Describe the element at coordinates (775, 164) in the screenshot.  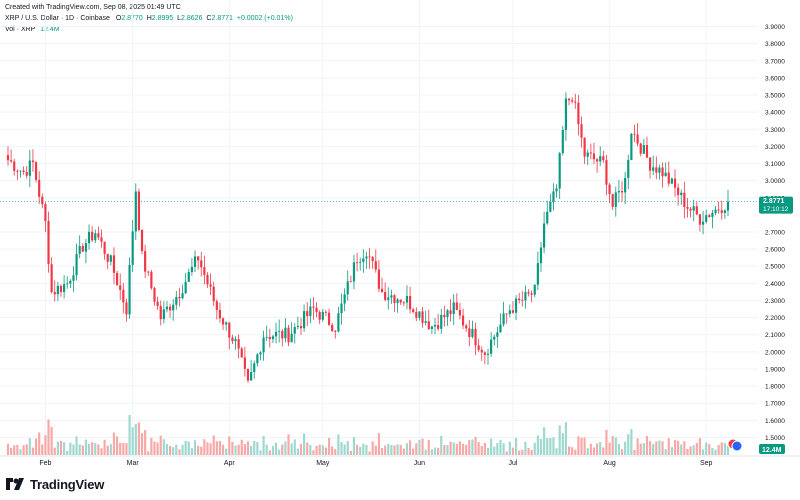
I see `price-tick-label: 3.1000` at that location.